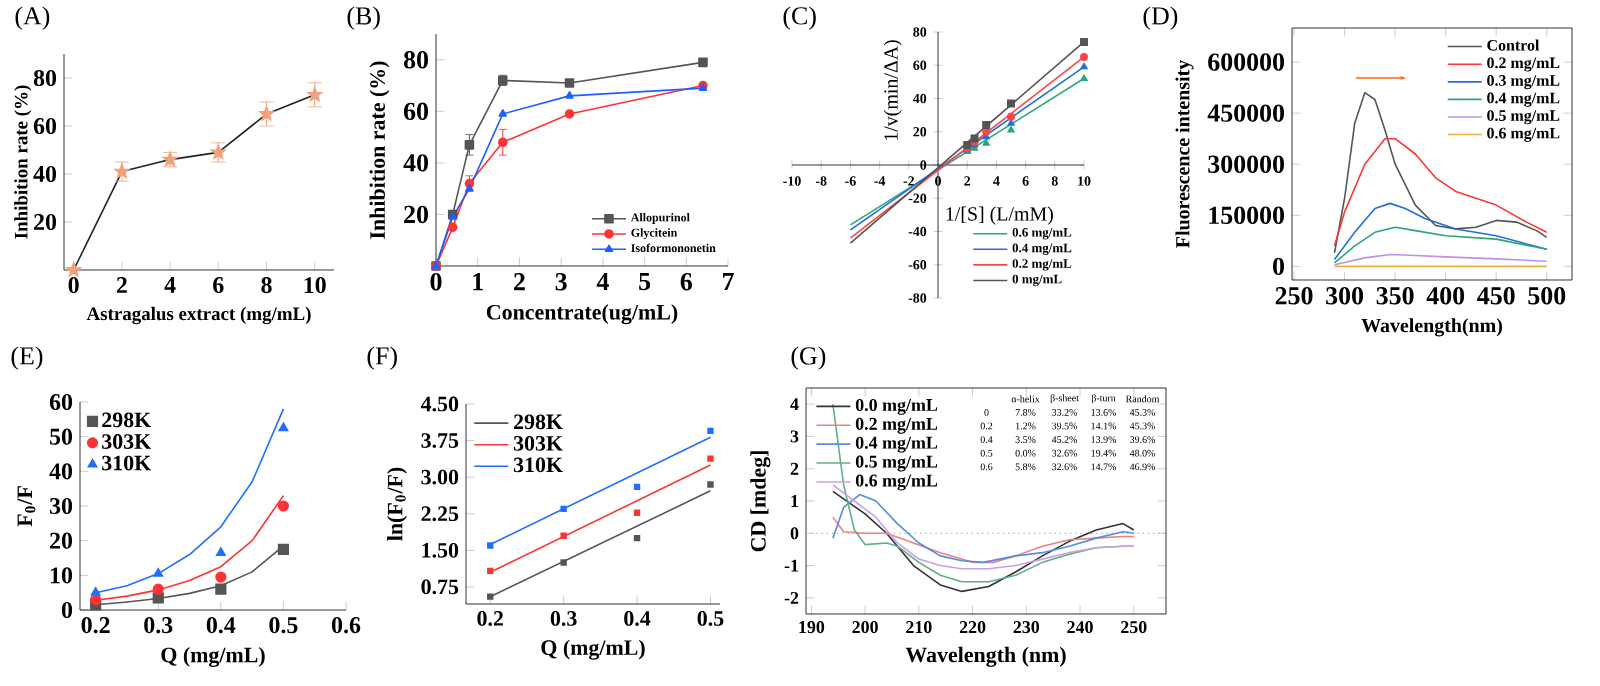 The width and height of the screenshot is (1600, 686). I want to click on x-axis-title: 1/[S] (L/mM), so click(999, 215).